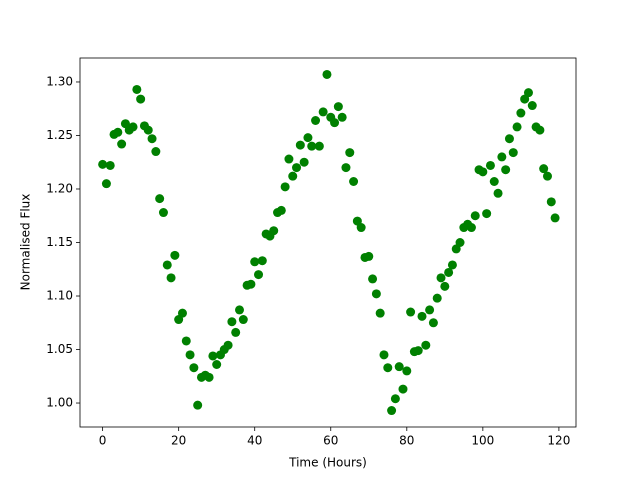 The width and height of the screenshot is (640, 484). What do you see at coordinates (59, 188) in the screenshot?
I see `y-tick-label: 1.20` at bounding box center [59, 188].